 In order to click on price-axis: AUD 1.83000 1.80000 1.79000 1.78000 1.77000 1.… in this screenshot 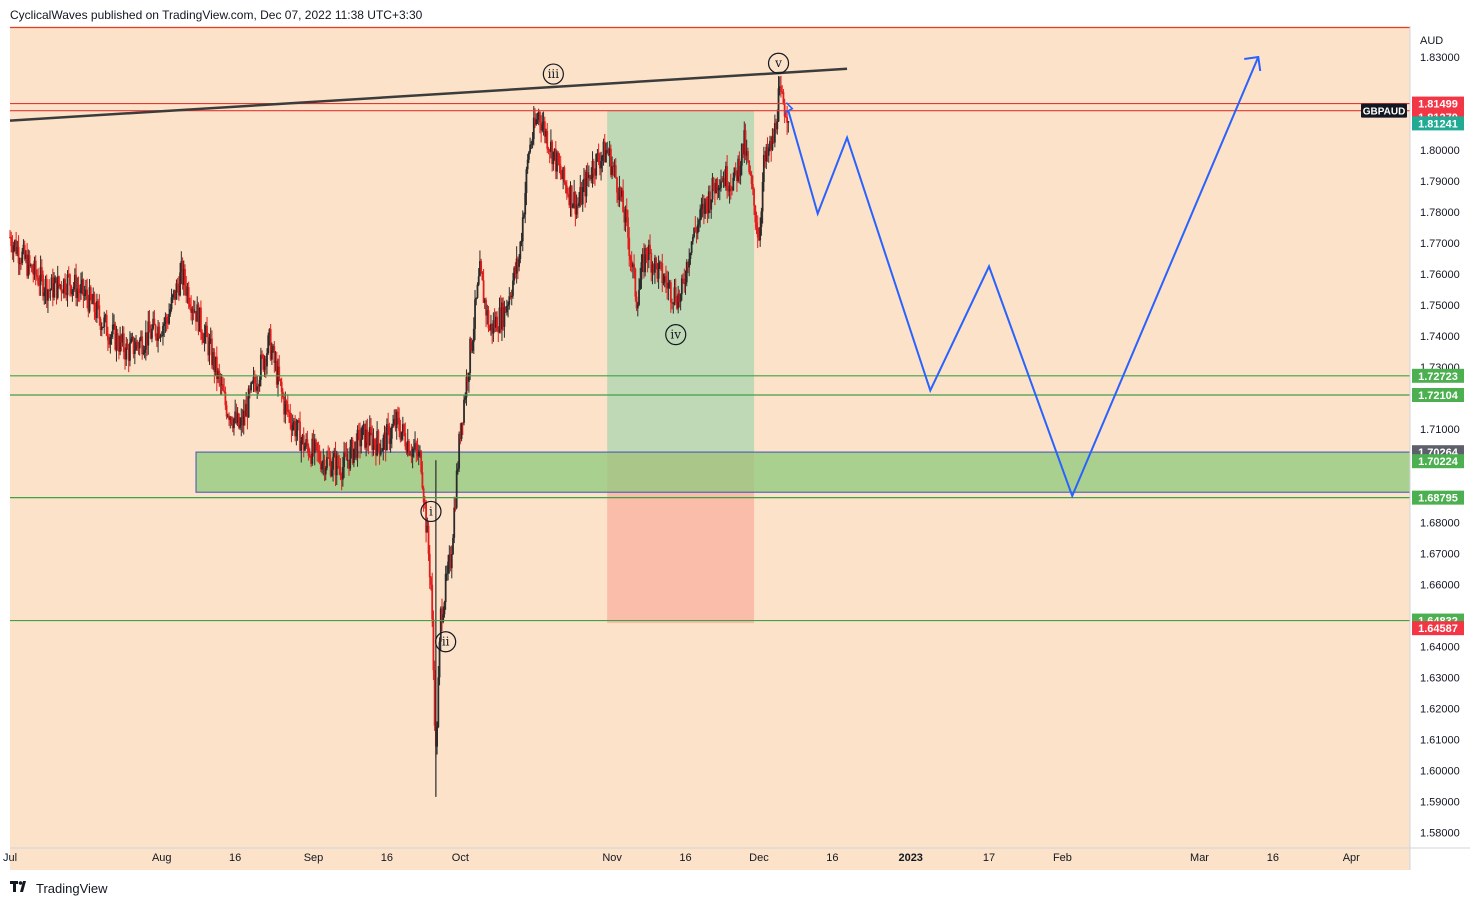, I will do `click(1412, 448)`.